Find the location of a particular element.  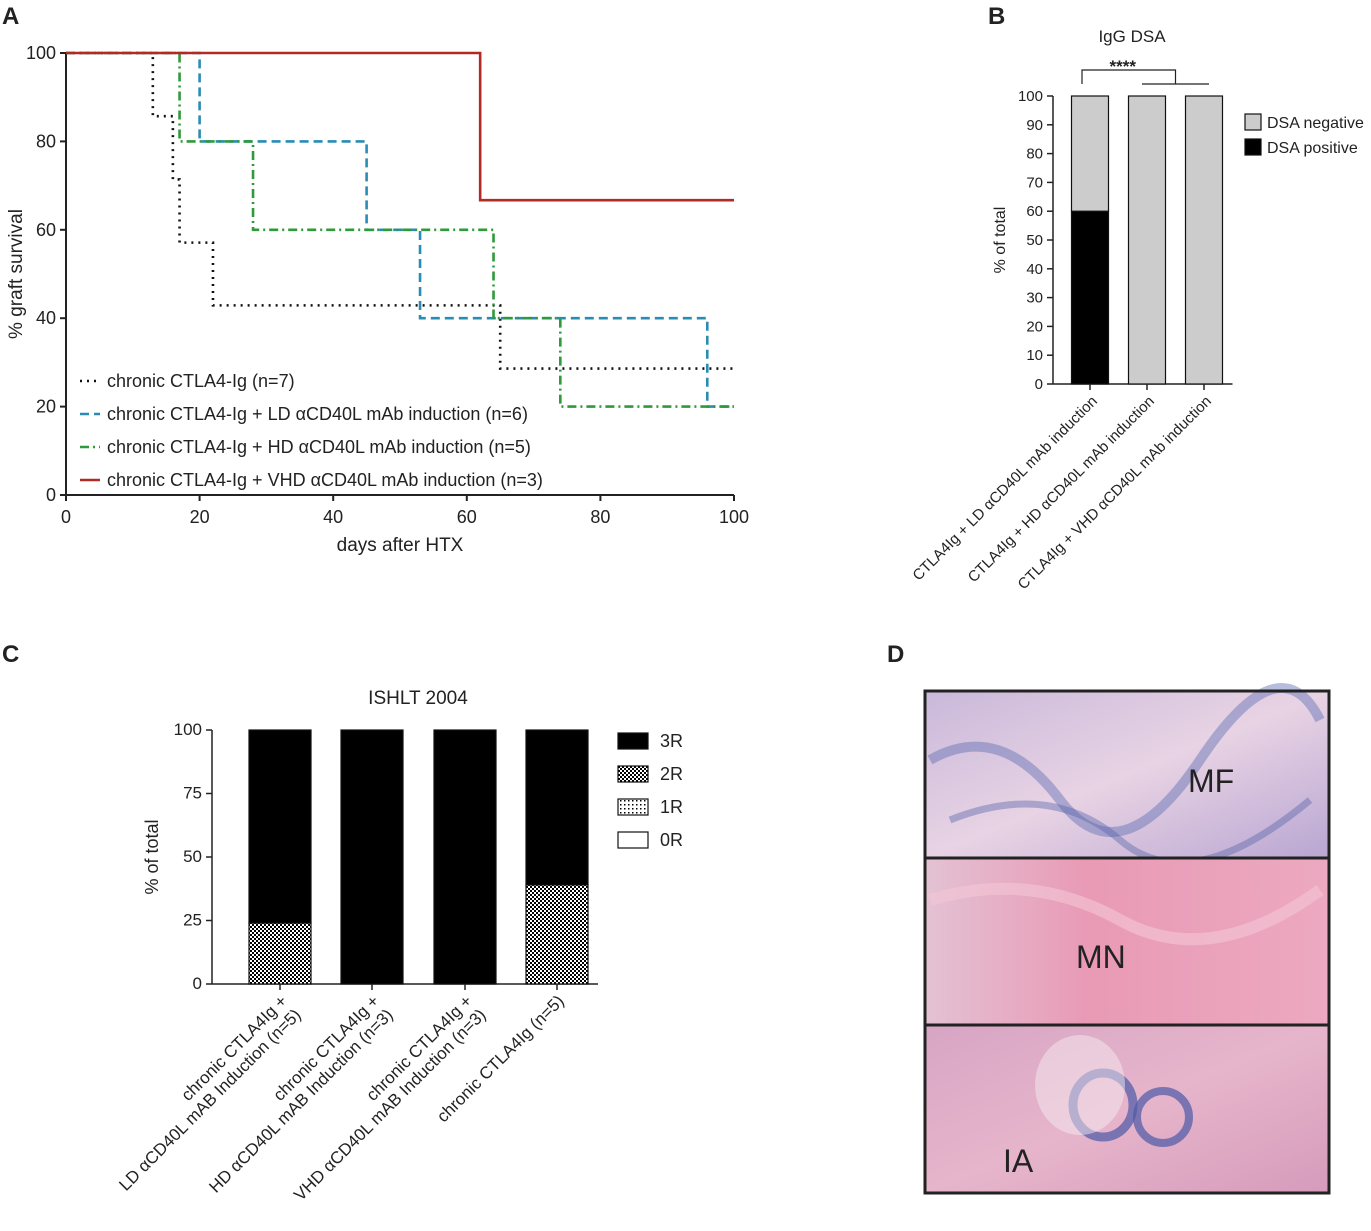

panel-label: C is located at coordinates (10, 654).